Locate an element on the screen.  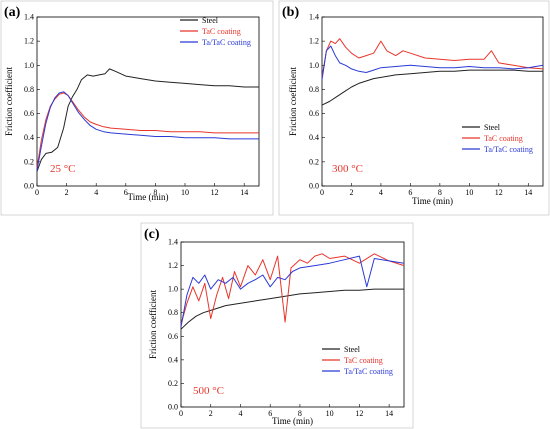
temperature-annotation: 500 °C is located at coordinates (208, 391).